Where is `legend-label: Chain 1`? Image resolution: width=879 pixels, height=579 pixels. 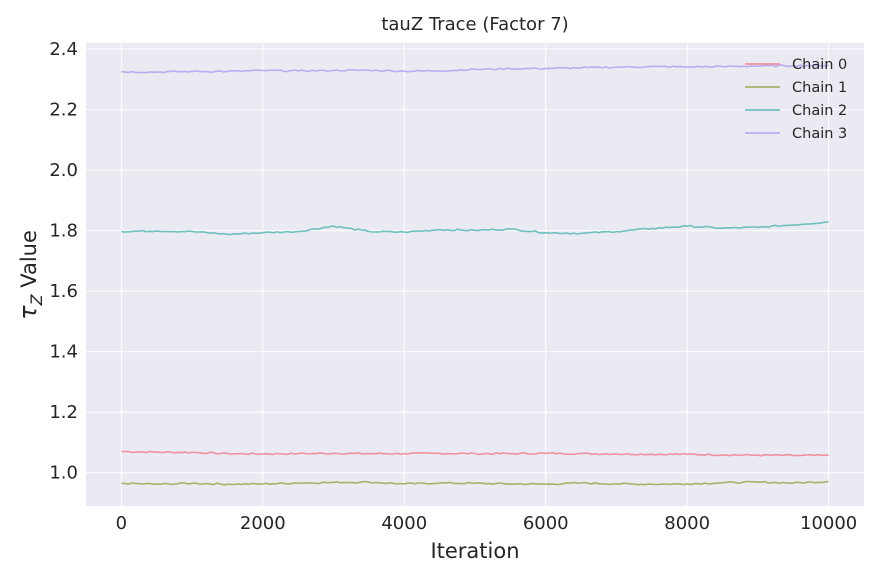
legend-label: Chain 1 is located at coordinates (819, 88).